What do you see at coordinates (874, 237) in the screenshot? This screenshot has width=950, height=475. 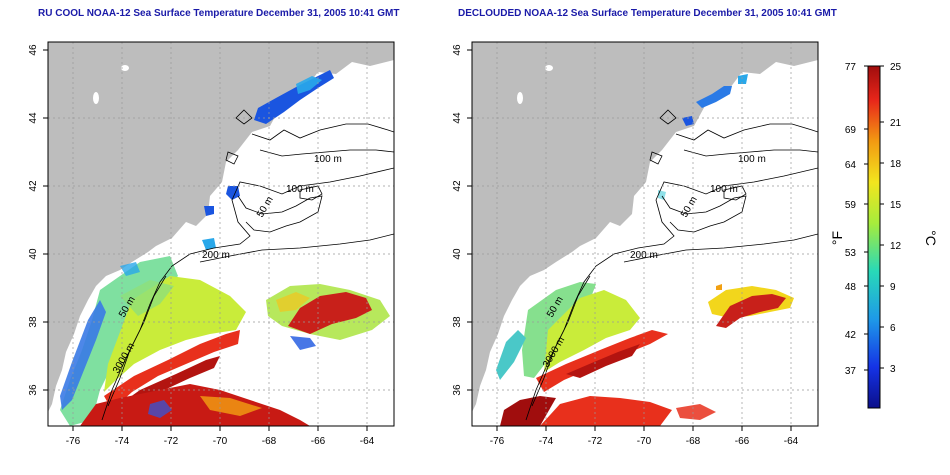 I see `colorbar-gradient` at bounding box center [874, 237].